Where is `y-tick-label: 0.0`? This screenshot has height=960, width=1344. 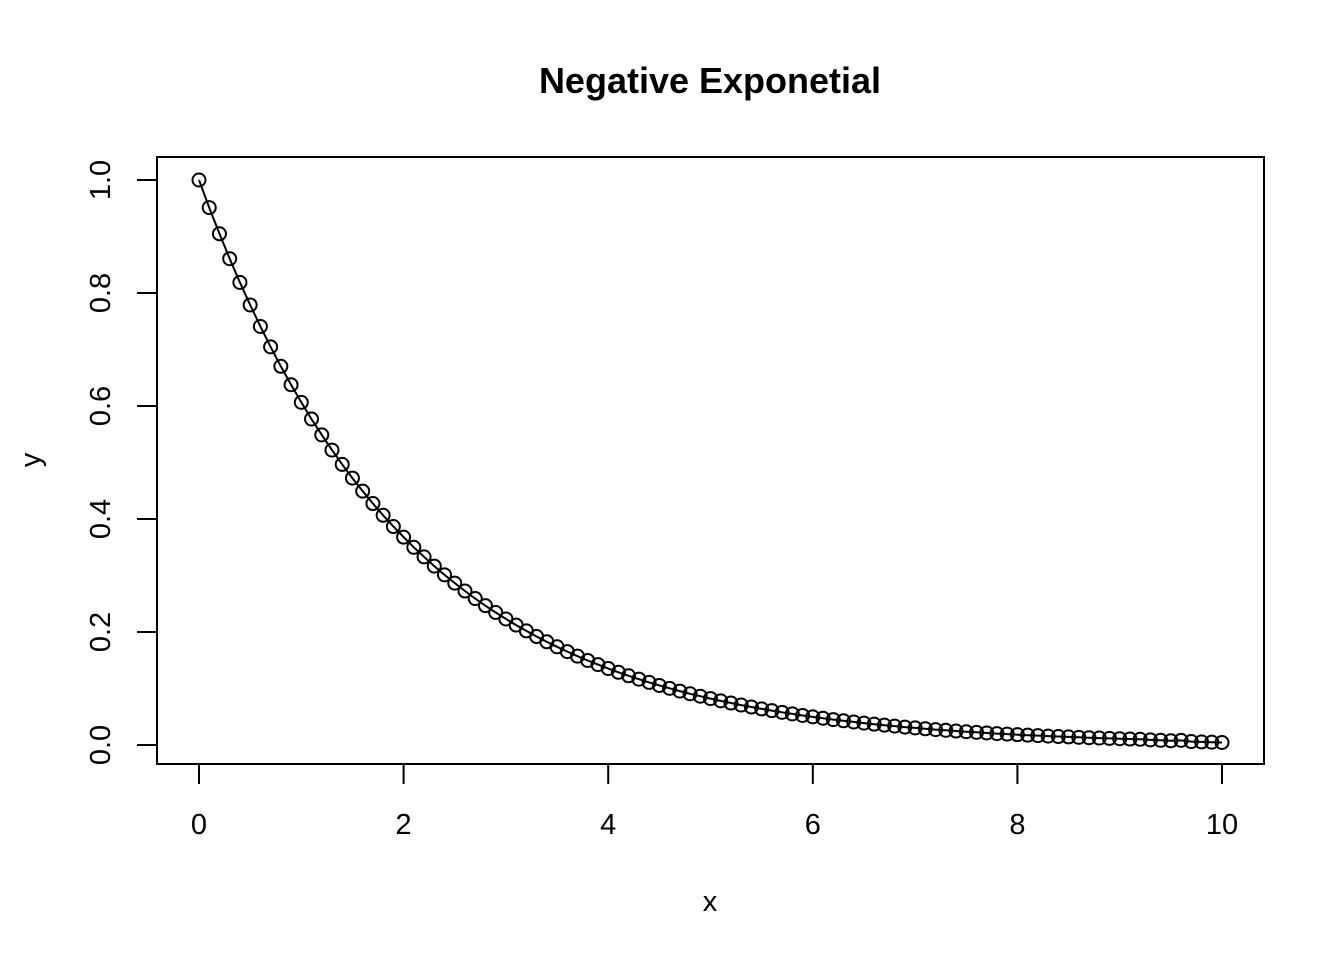
y-tick-label: 0.0 is located at coordinates (101, 745).